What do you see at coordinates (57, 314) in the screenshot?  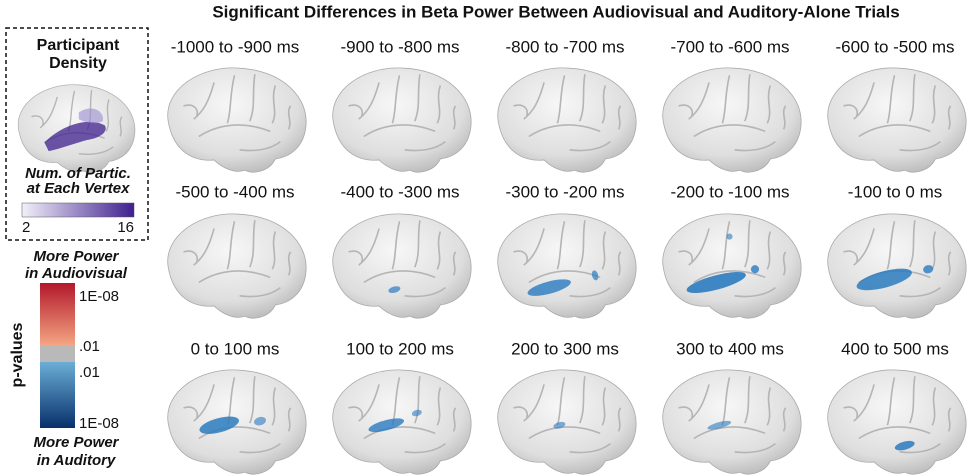 I see `colorbar-red` at bounding box center [57, 314].